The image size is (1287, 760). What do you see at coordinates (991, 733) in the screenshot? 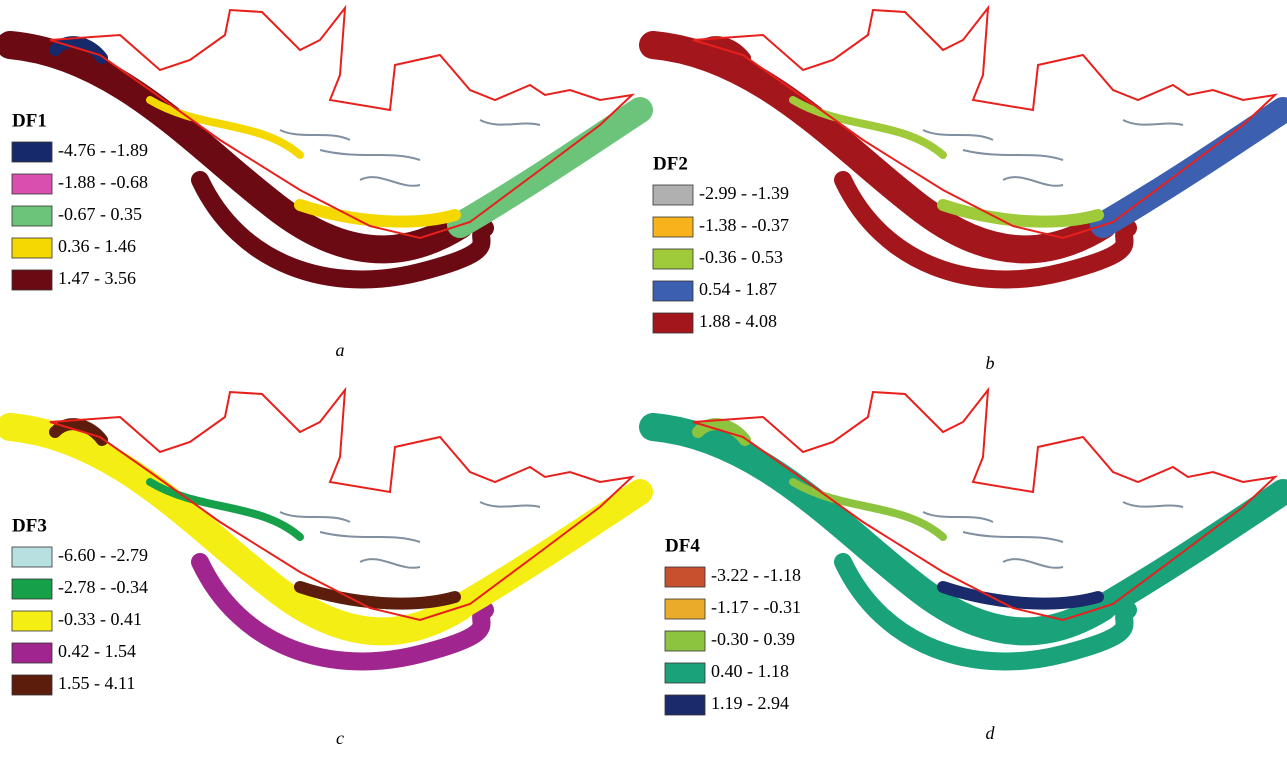
I see `panel-caption: d` at bounding box center [991, 733].